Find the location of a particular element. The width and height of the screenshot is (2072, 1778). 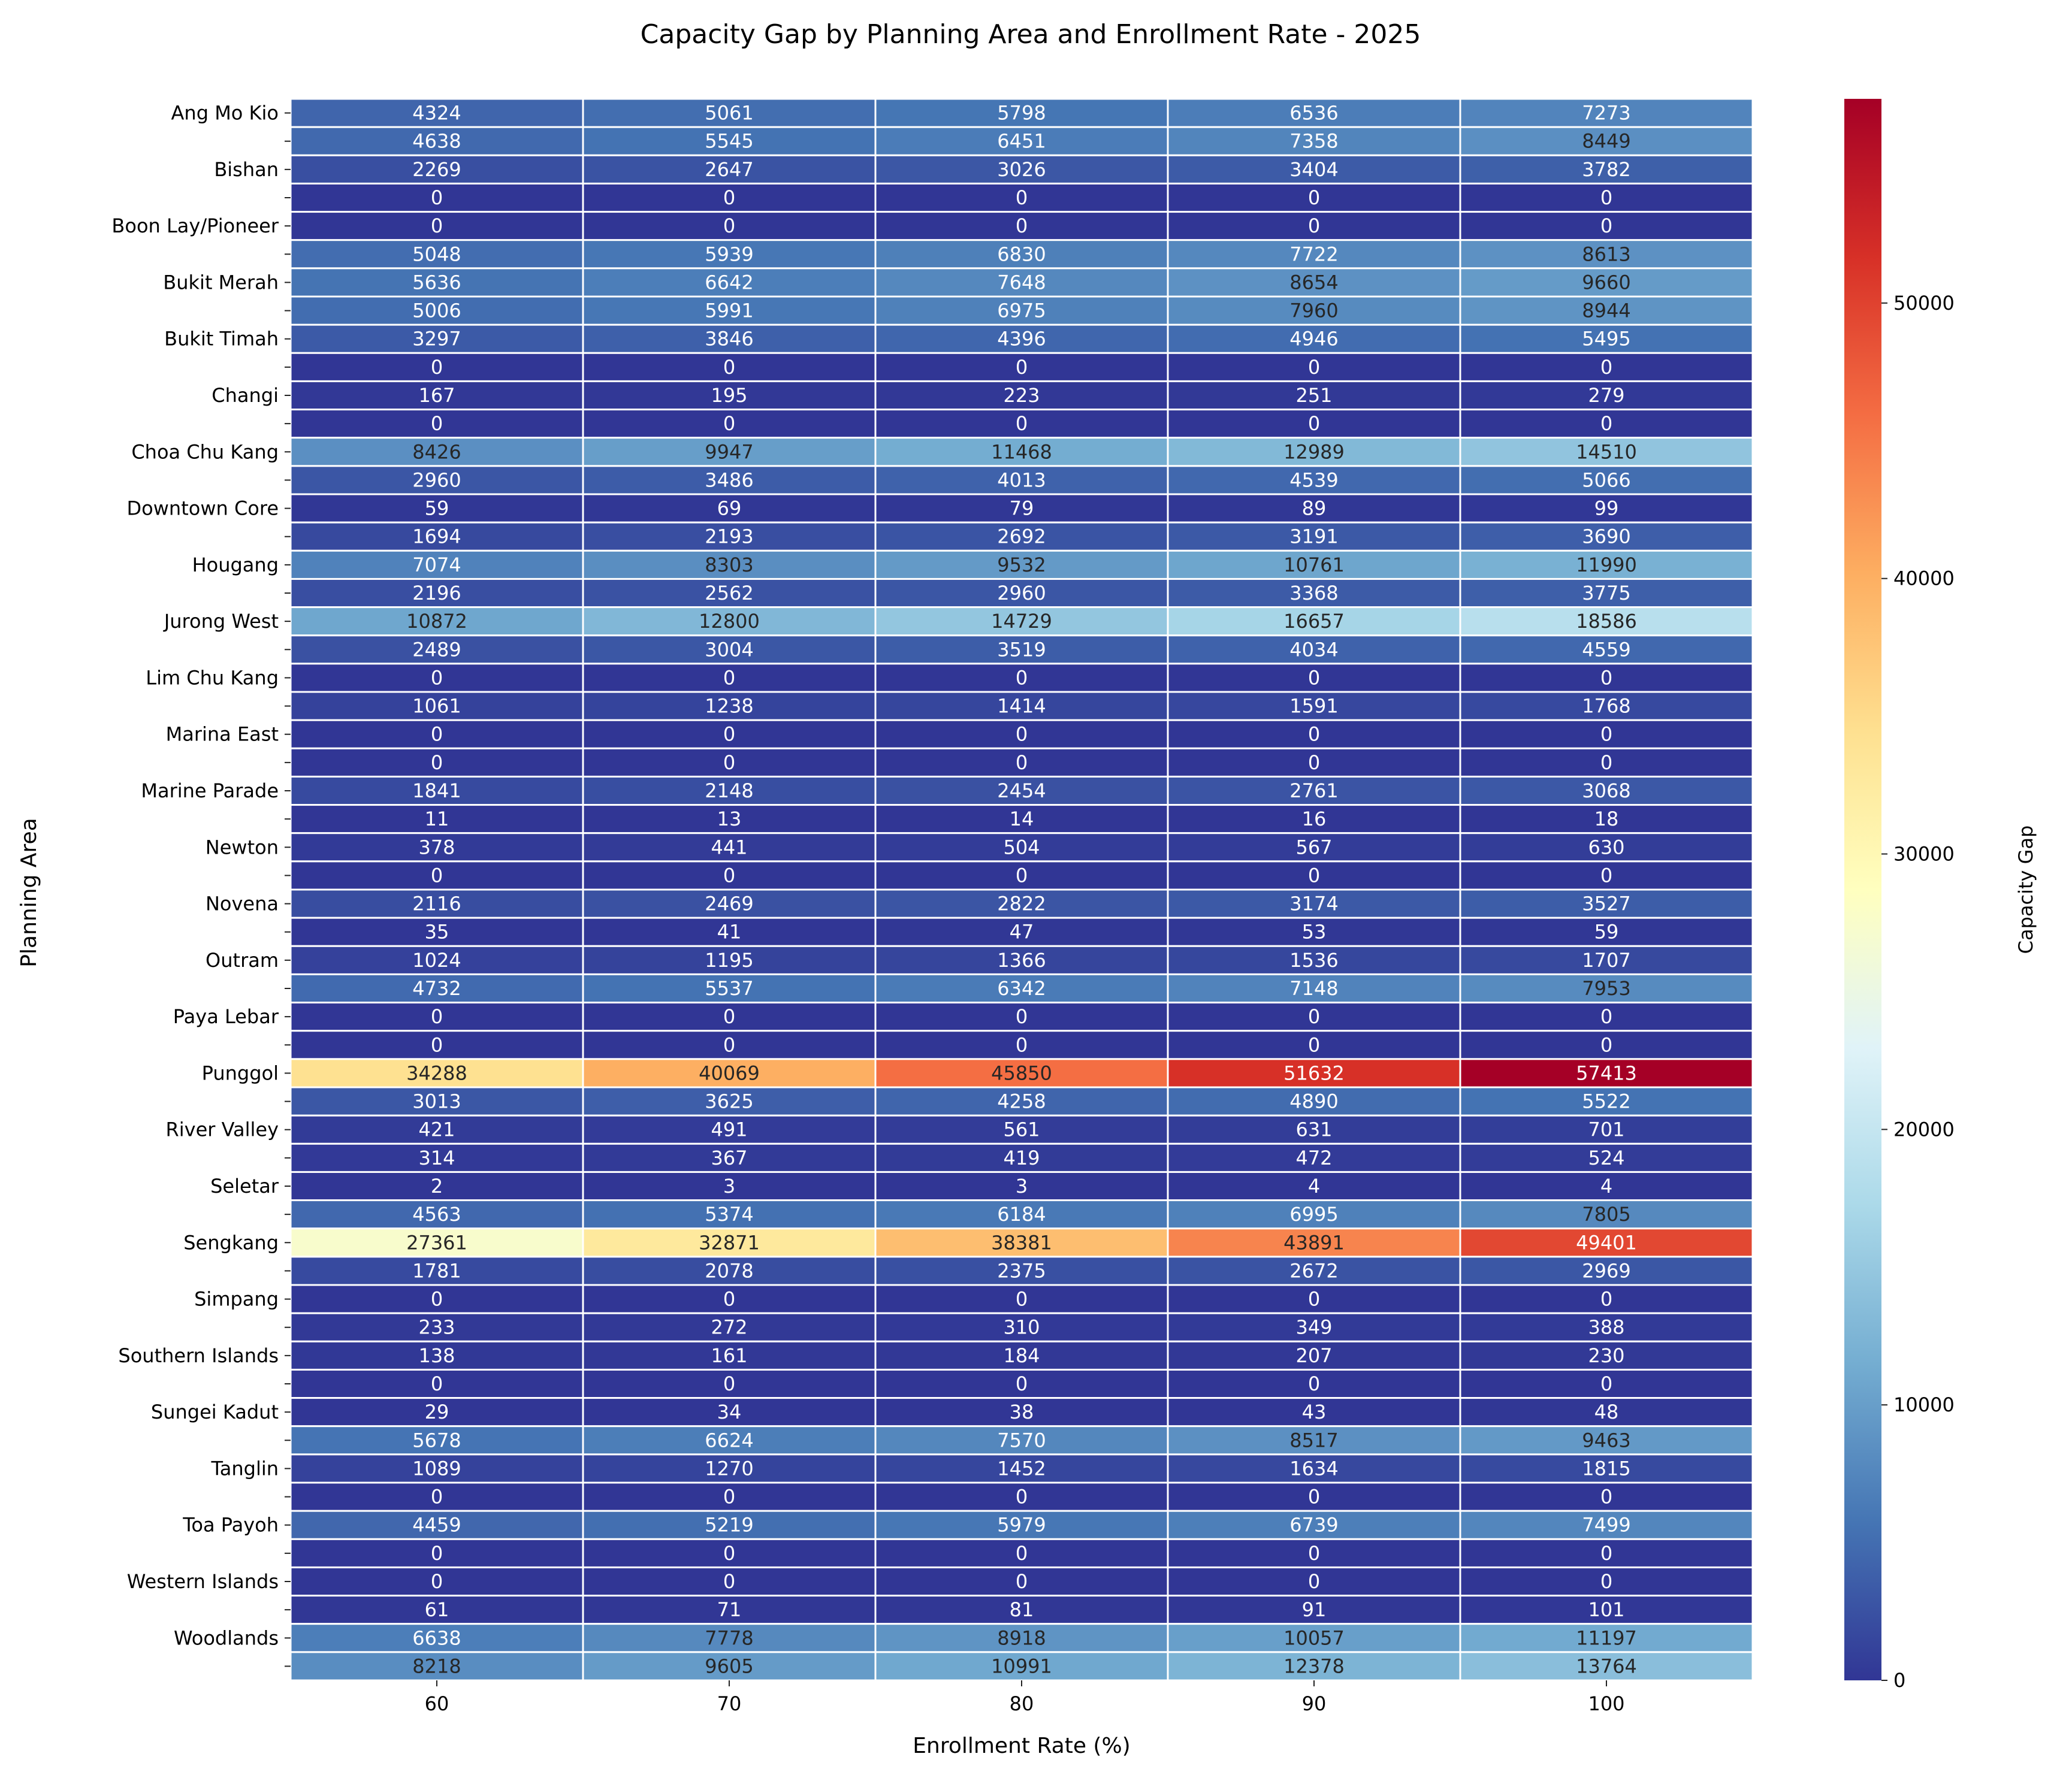

y-tick-label: Western Islands is located at coordinates (203, 1581).